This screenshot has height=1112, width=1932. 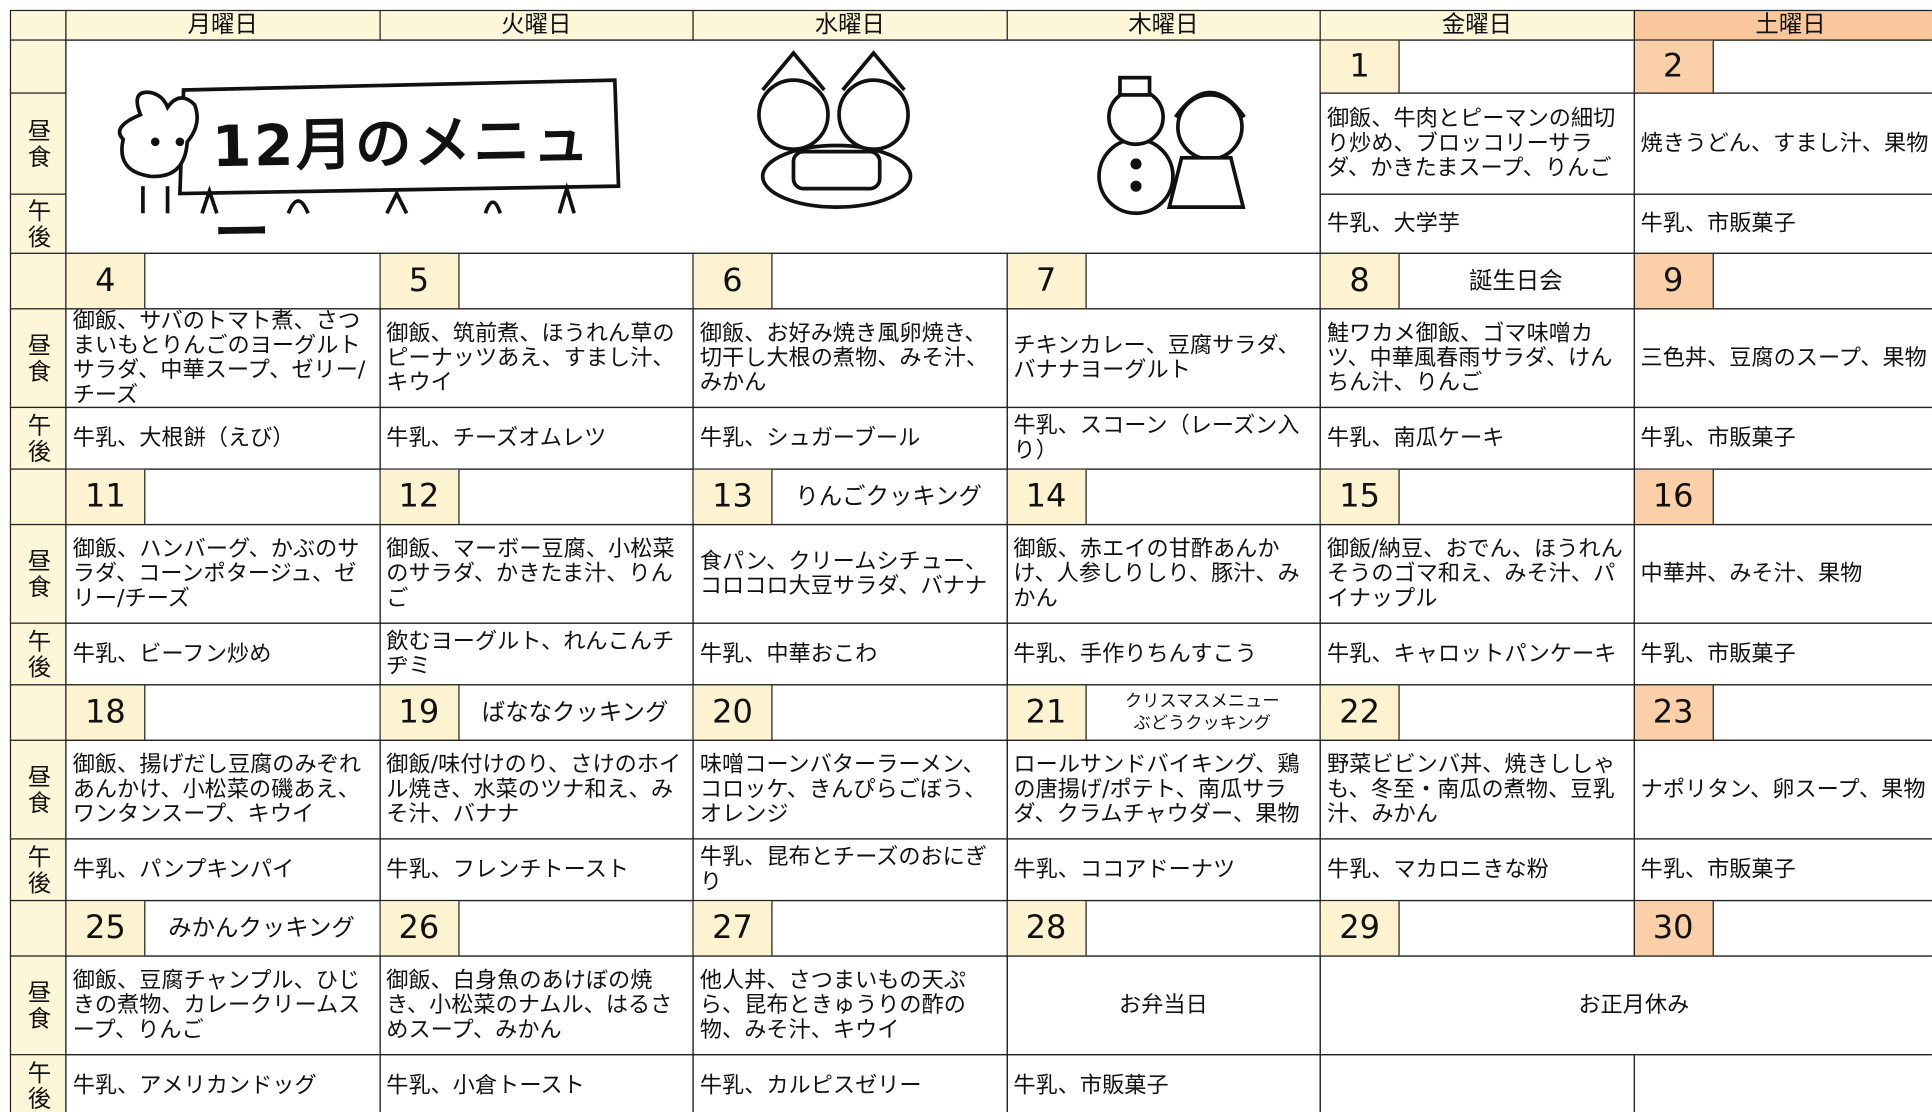 I want to click on date-cell: 26, so click(x=536, y=928).